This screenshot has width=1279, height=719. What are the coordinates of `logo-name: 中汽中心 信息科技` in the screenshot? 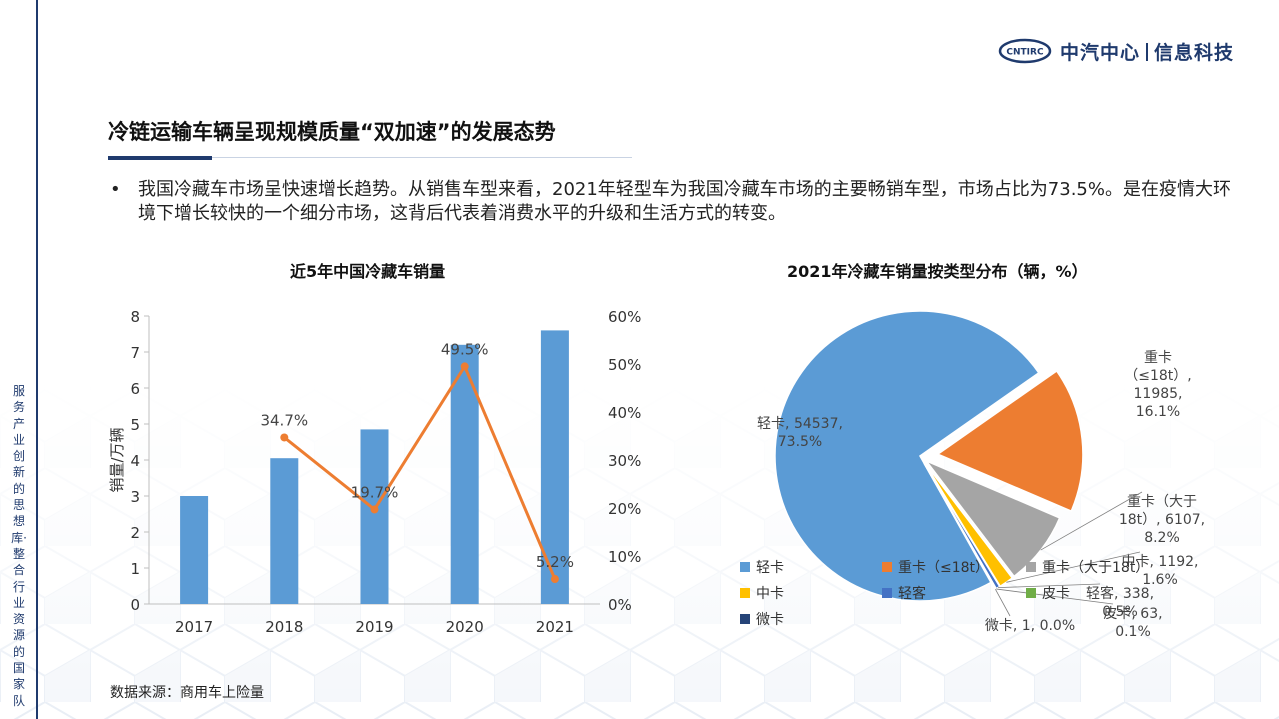 It's located at (1147, 51).